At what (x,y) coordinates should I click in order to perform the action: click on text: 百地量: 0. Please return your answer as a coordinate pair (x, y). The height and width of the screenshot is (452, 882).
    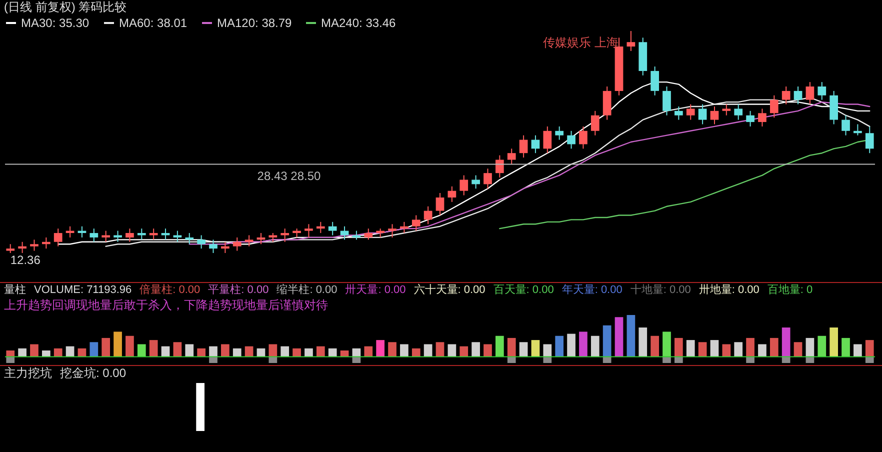
    Looking at the image, I should click on (790, 290).